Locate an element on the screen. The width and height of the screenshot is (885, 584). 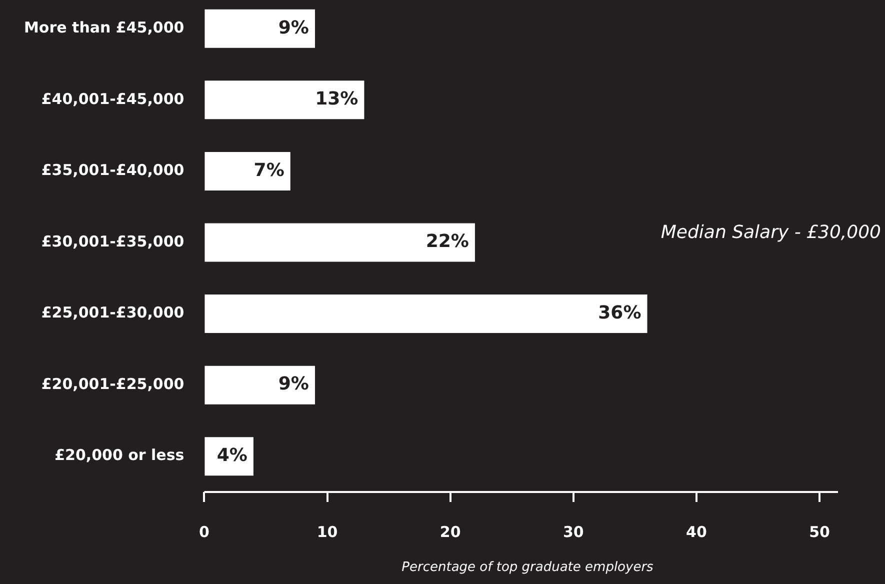
y-tick-label: More than £45,000 is located at coordinates (104, 27).